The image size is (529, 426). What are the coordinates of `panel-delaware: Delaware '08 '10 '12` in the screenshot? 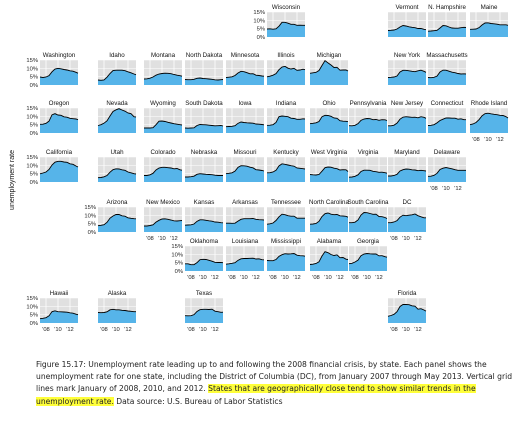 It's located at (446, 170).